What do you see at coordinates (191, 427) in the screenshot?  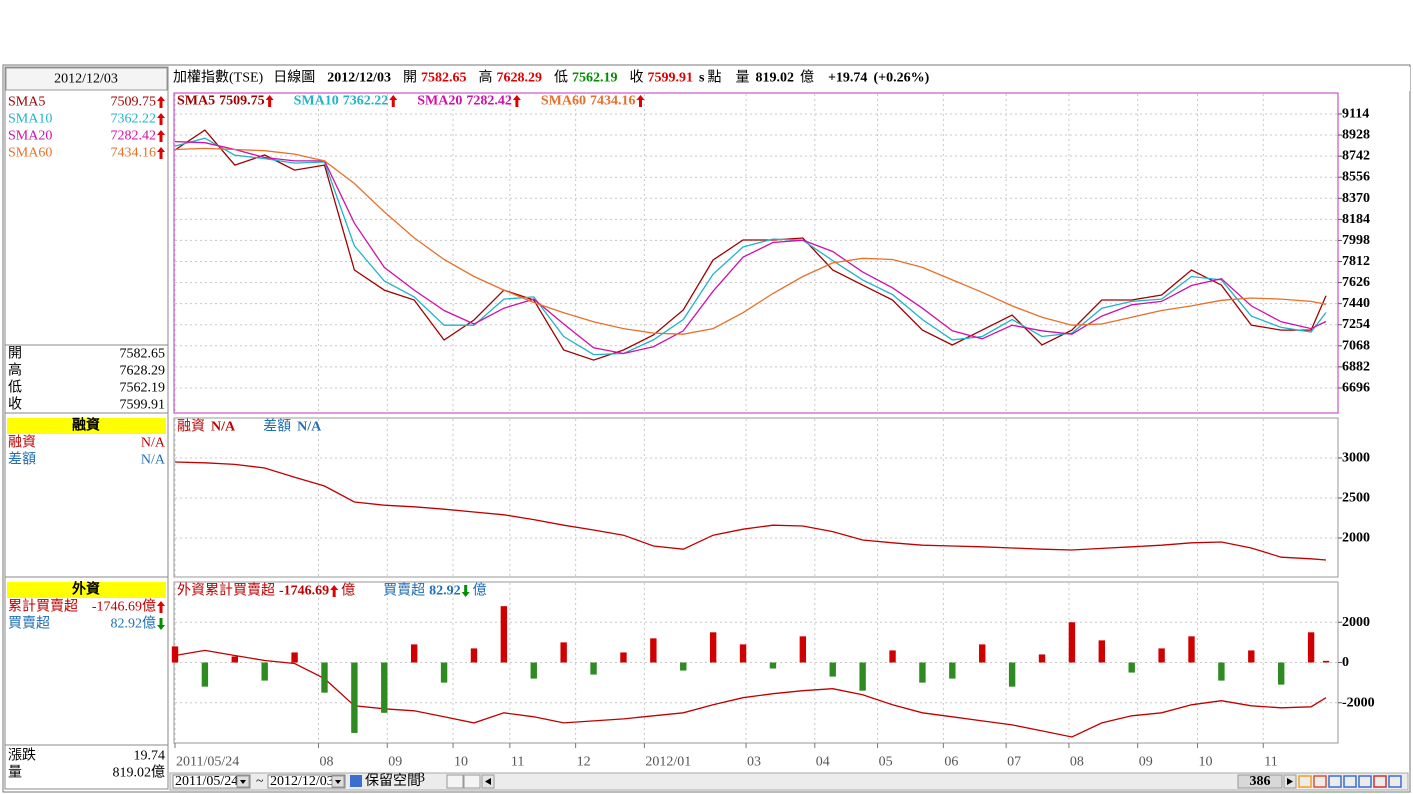 I see `legend-name: 融資` at bounding box center [191, 427].